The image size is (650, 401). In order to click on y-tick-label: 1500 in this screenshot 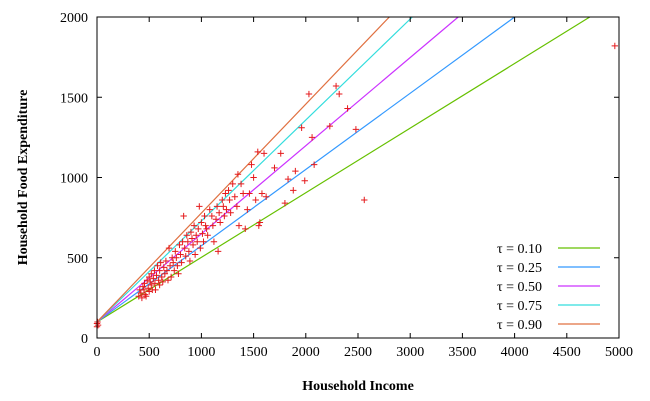, I will do `click(74, 98)`.